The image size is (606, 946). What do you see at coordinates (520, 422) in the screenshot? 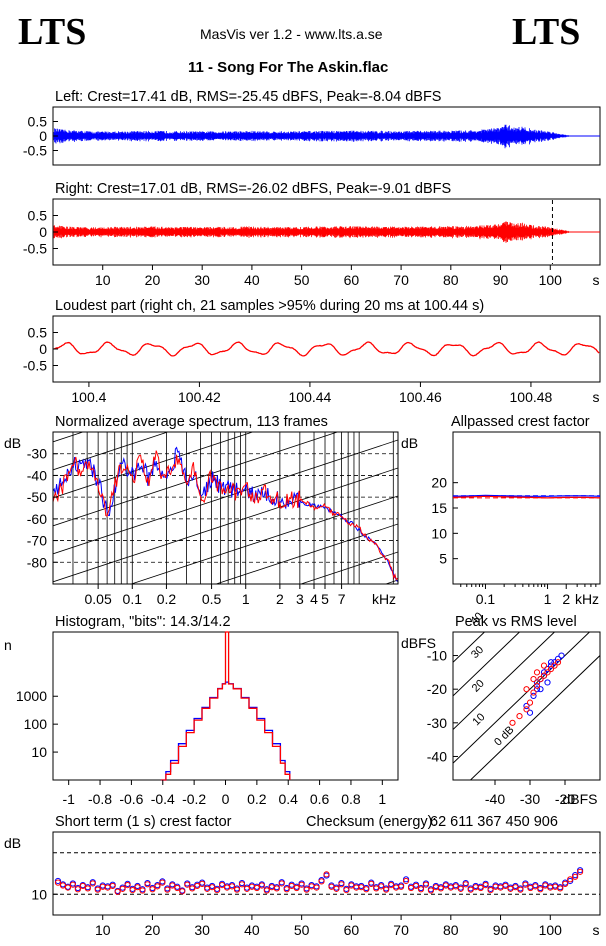
I see `panel-title: Allpassed crest factor` at bounding box center [520, 422].